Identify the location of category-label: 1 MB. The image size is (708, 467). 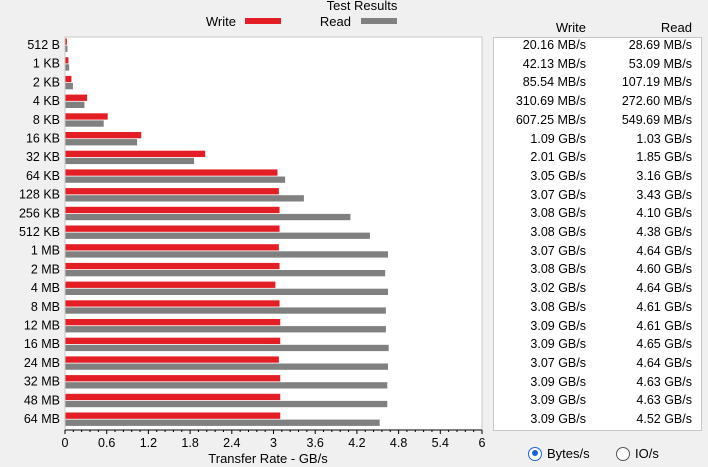
(45, 251).